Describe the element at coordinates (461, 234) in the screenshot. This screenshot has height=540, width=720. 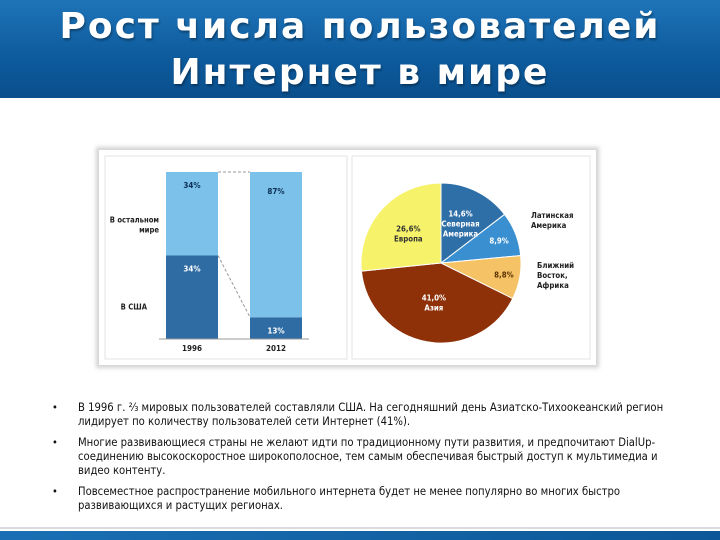
I see `pie-slice-label: Америка` at that location.